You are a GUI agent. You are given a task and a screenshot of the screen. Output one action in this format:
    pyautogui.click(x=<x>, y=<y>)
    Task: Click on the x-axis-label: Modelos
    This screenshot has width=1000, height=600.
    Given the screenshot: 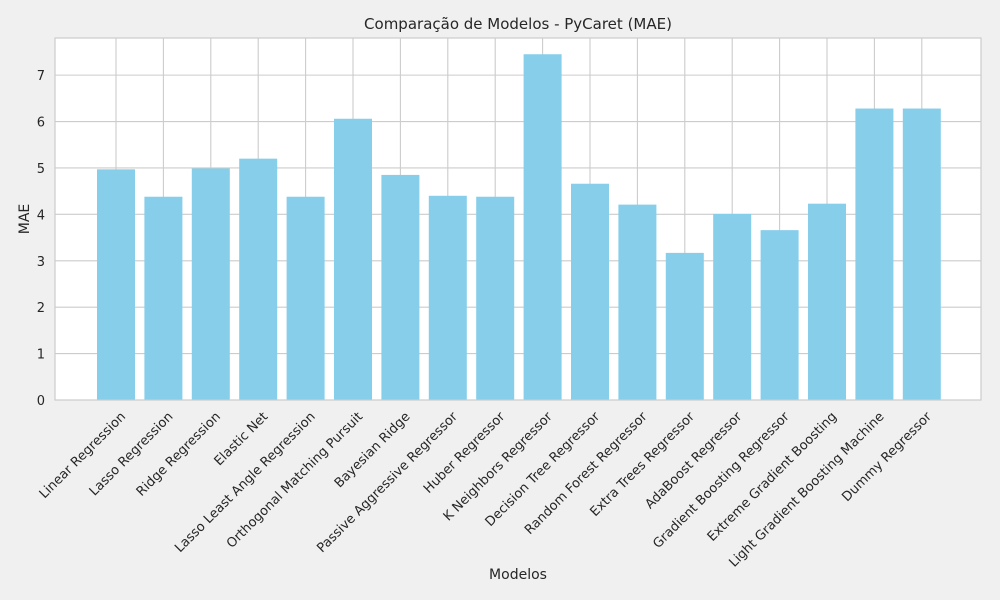 What is the action you would take?
    pyautogui.click(x=518, y=575)
    